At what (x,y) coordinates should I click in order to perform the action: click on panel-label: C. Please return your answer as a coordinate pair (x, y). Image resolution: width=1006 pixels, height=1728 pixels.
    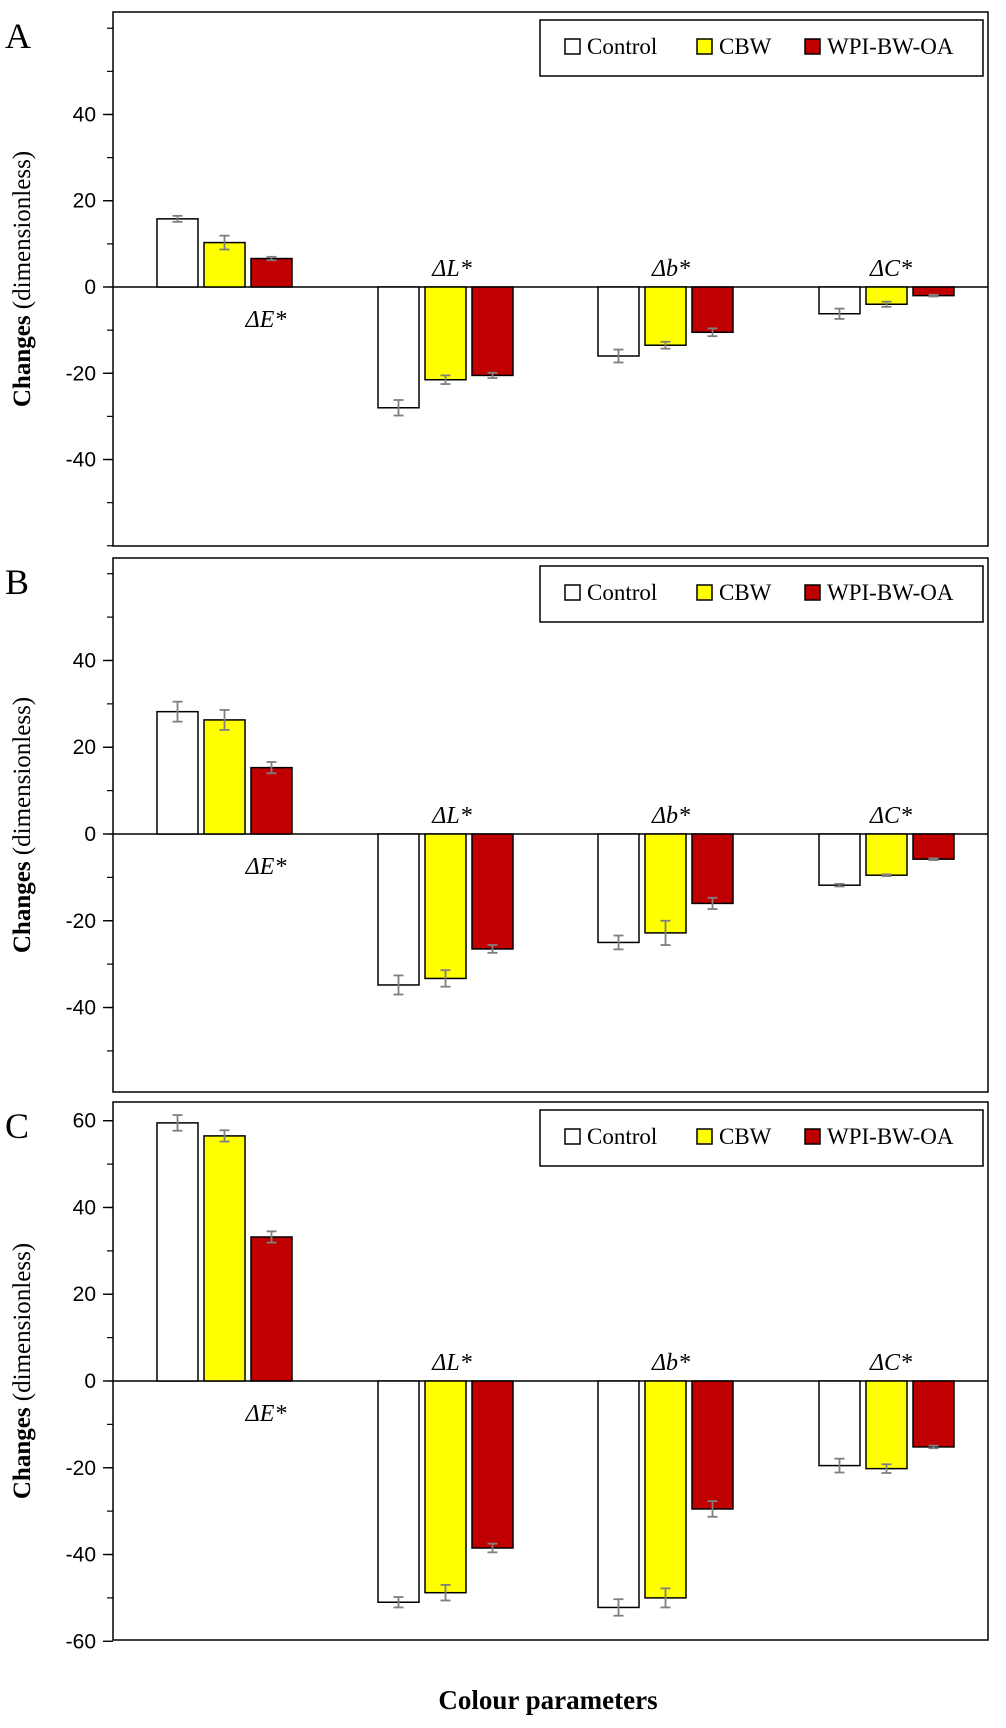
    Looking at the image, I should click on (17, 1126).